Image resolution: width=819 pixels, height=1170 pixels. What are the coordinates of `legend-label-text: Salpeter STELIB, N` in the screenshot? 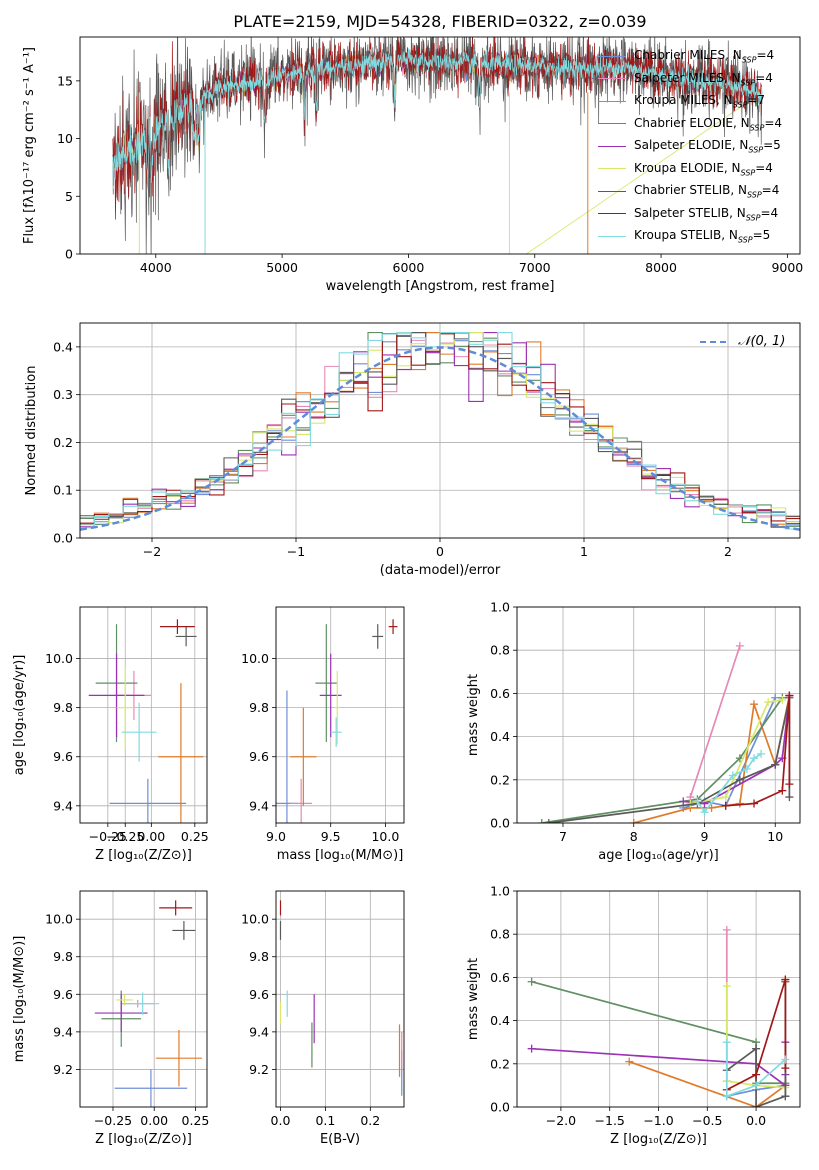 It's located at (690, 212).